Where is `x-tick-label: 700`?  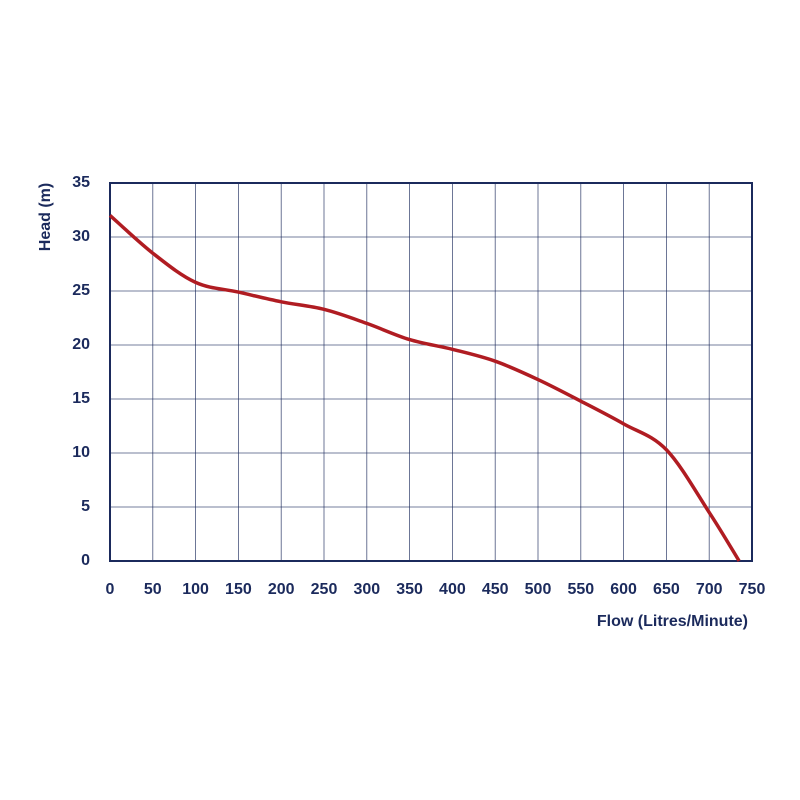
x-tick-label: 700 is located at coordinates (709, 589).